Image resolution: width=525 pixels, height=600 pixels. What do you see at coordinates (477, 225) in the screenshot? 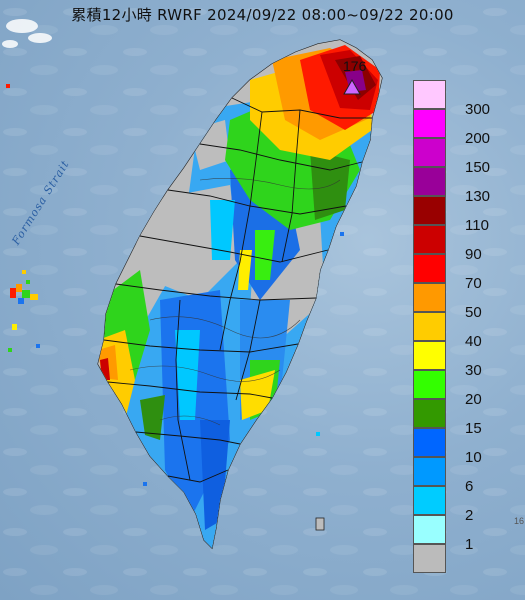
I see `legend-label: 110` at bounding box center [477, 225].